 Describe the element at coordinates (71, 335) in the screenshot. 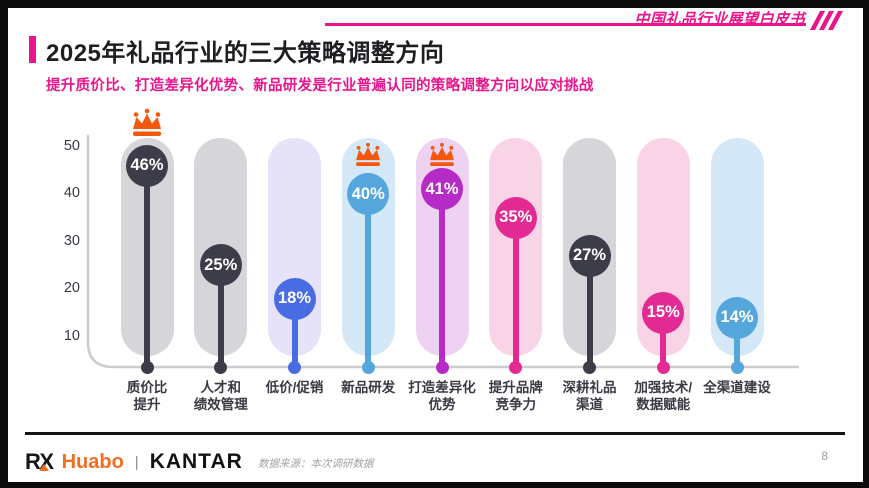

I see `y-axis-tick-label: 10` at that location.